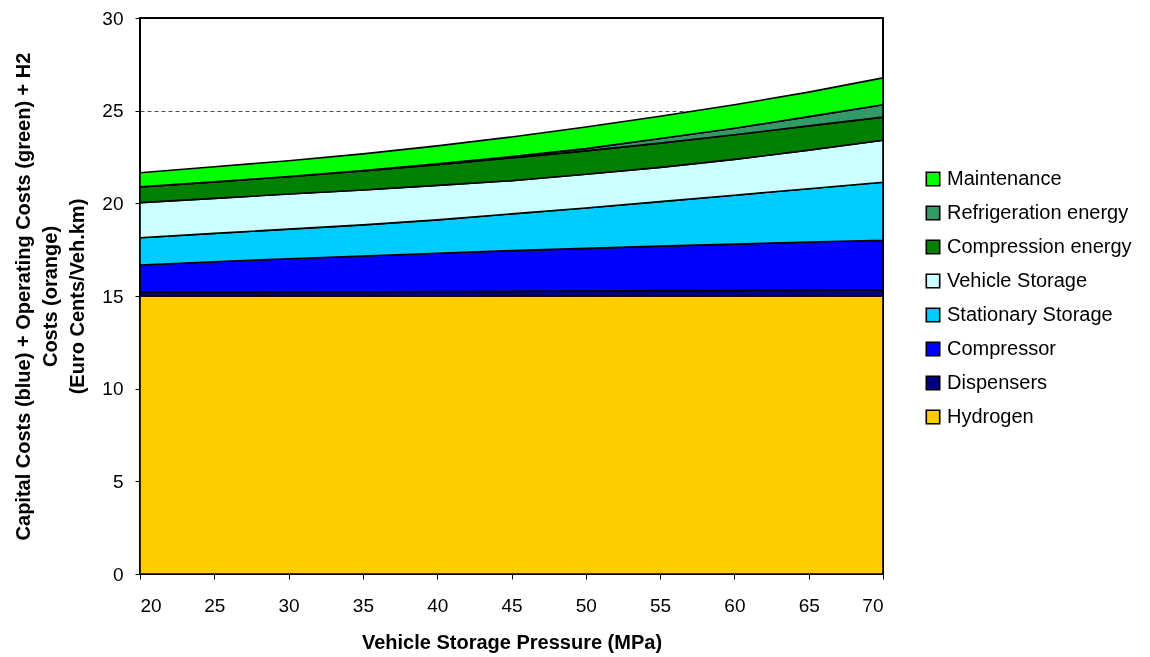  I want to click on y-tick-label: 30, so click(113, 18).